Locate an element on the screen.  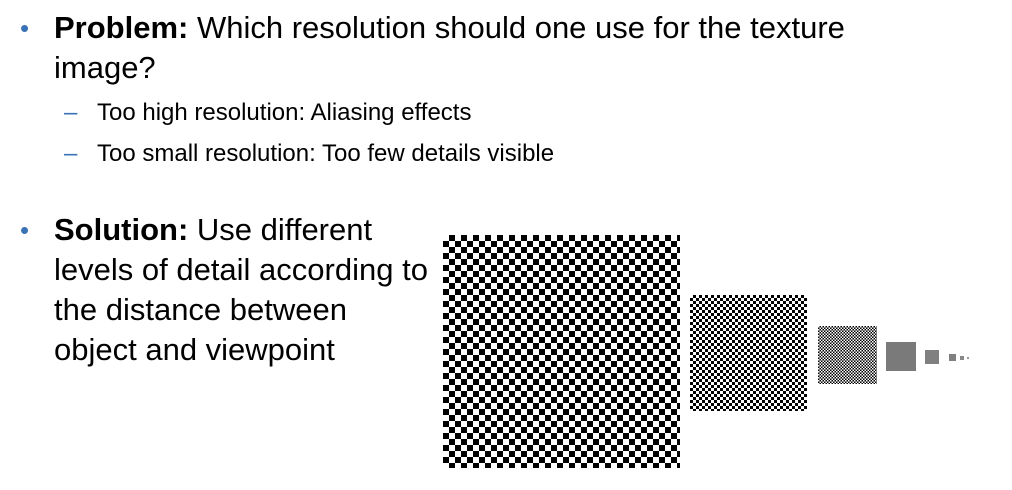
solution-label: Solution: is located at coordinates (121, 229).